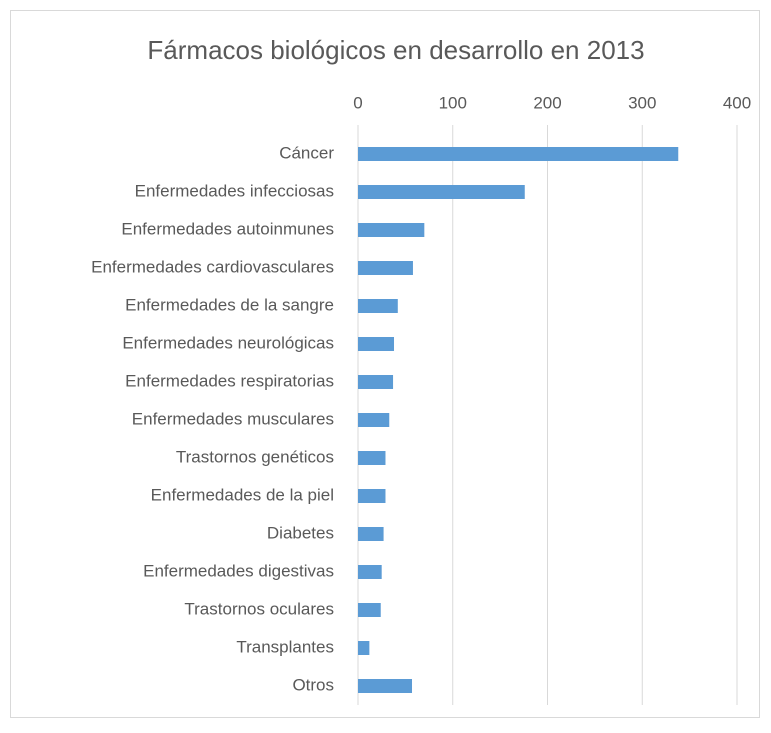  What do you see at coordinates (255, 456) in the screenshot?
I see `y-tick-label: Trastornos genéticos` at bounding box center [255, 456].